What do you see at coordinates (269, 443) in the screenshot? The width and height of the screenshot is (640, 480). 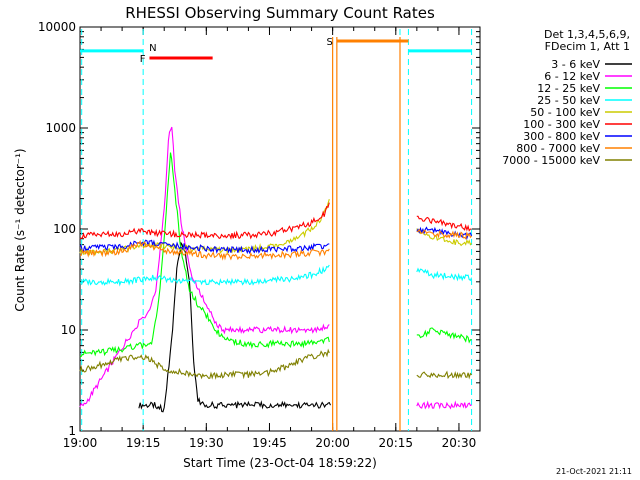 I see `x-tick-label: 19:45` at bounding box center [269, 443].